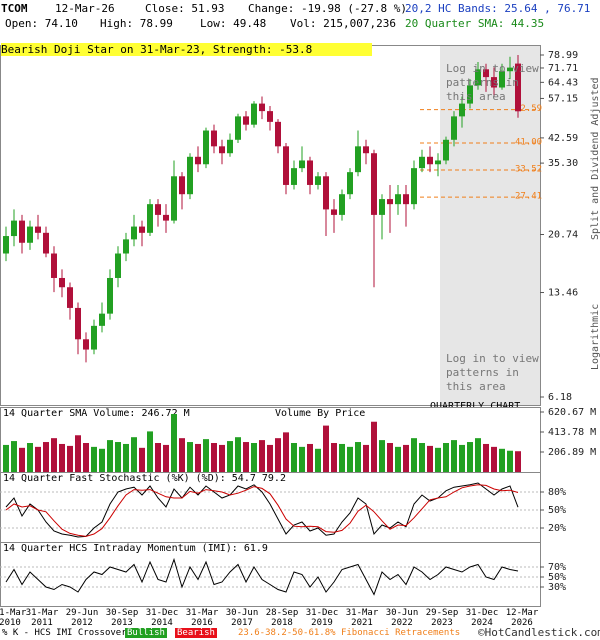 This screenshot has height=640, width=600. What do you see at coordinates (41, 23) in the screenshot?
I see `open: Open: 74.10` at bounding box center [41, 23].